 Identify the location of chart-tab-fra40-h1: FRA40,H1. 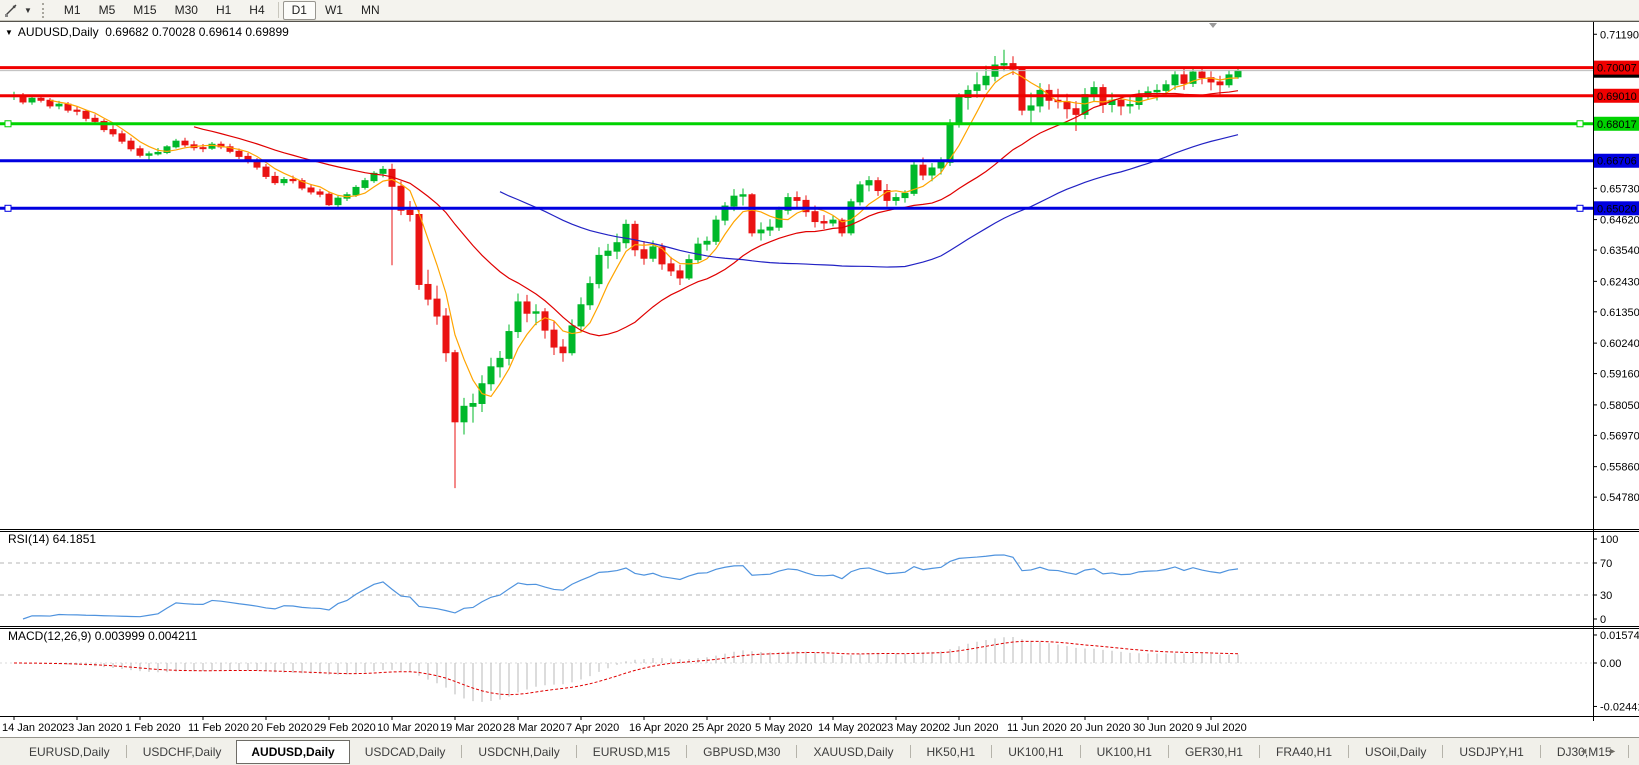
(1304, 751).